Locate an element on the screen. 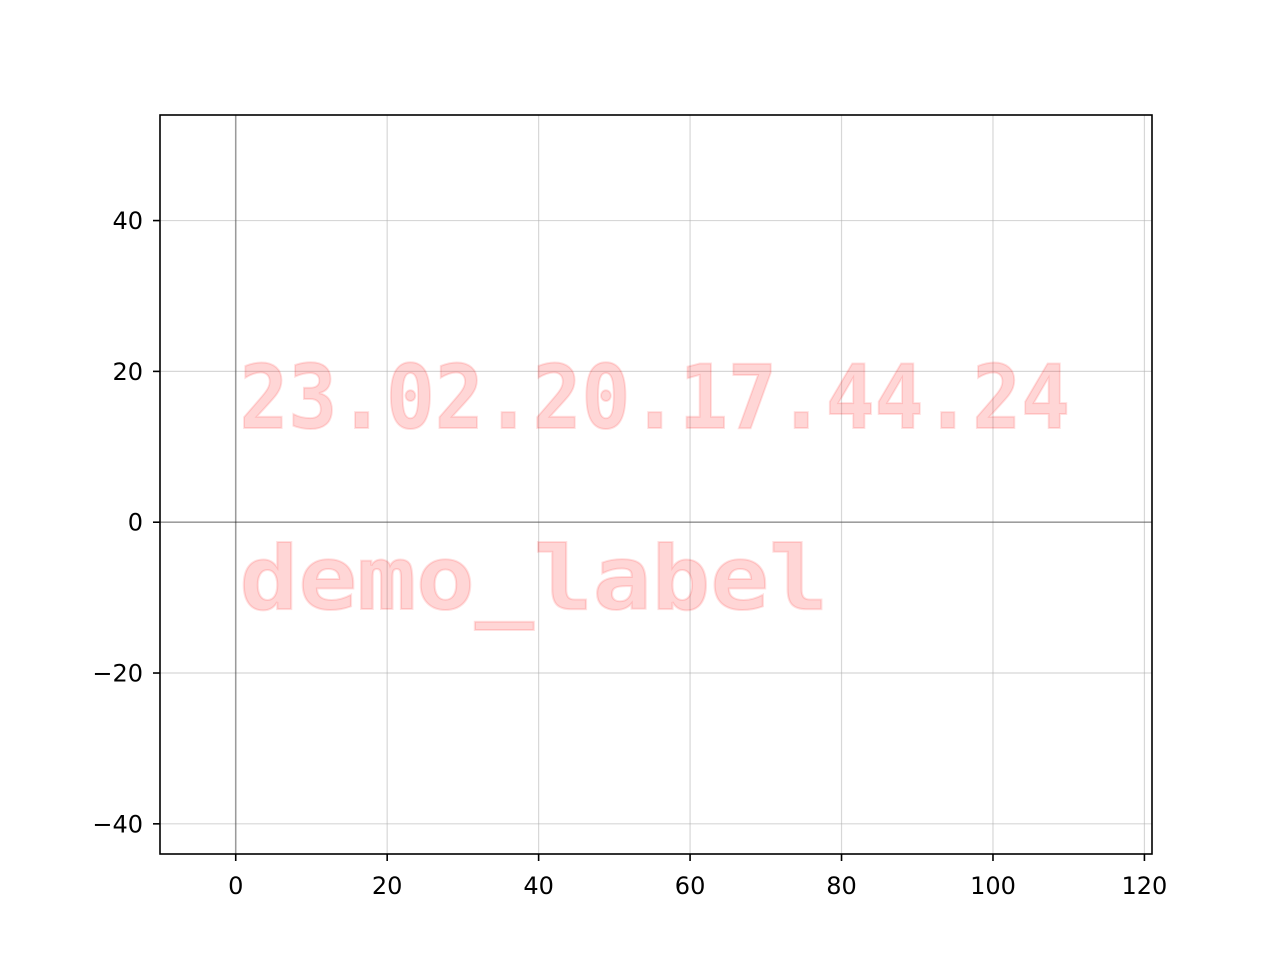  x-tick-label: 60 is located at coordinates (690, 886).